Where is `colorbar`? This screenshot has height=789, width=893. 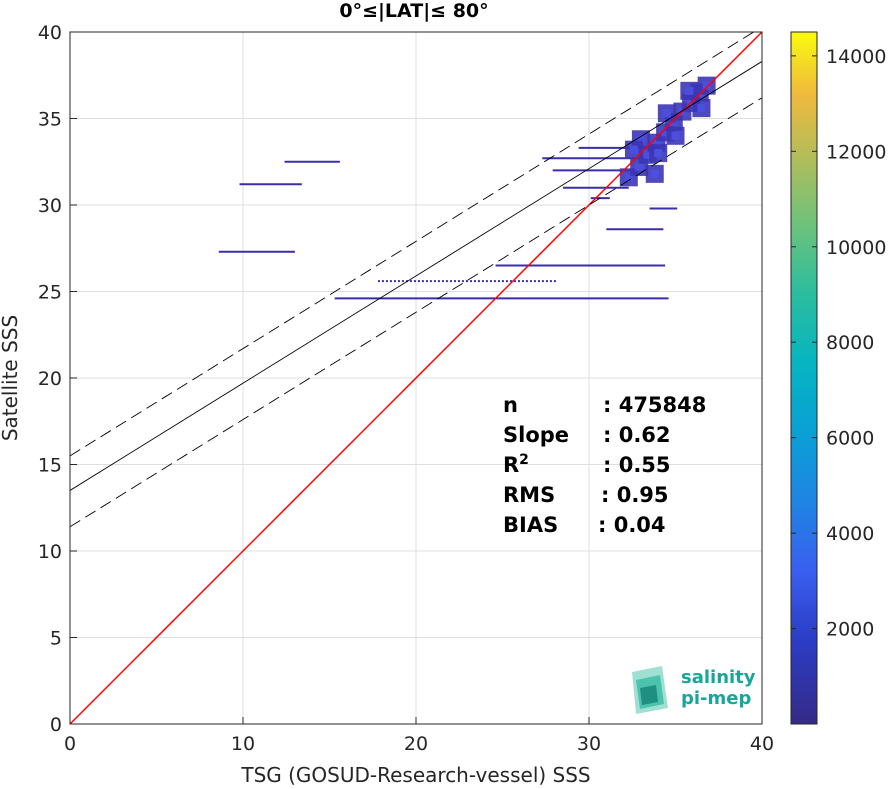
colorbar is located at coordinates (804, 378).